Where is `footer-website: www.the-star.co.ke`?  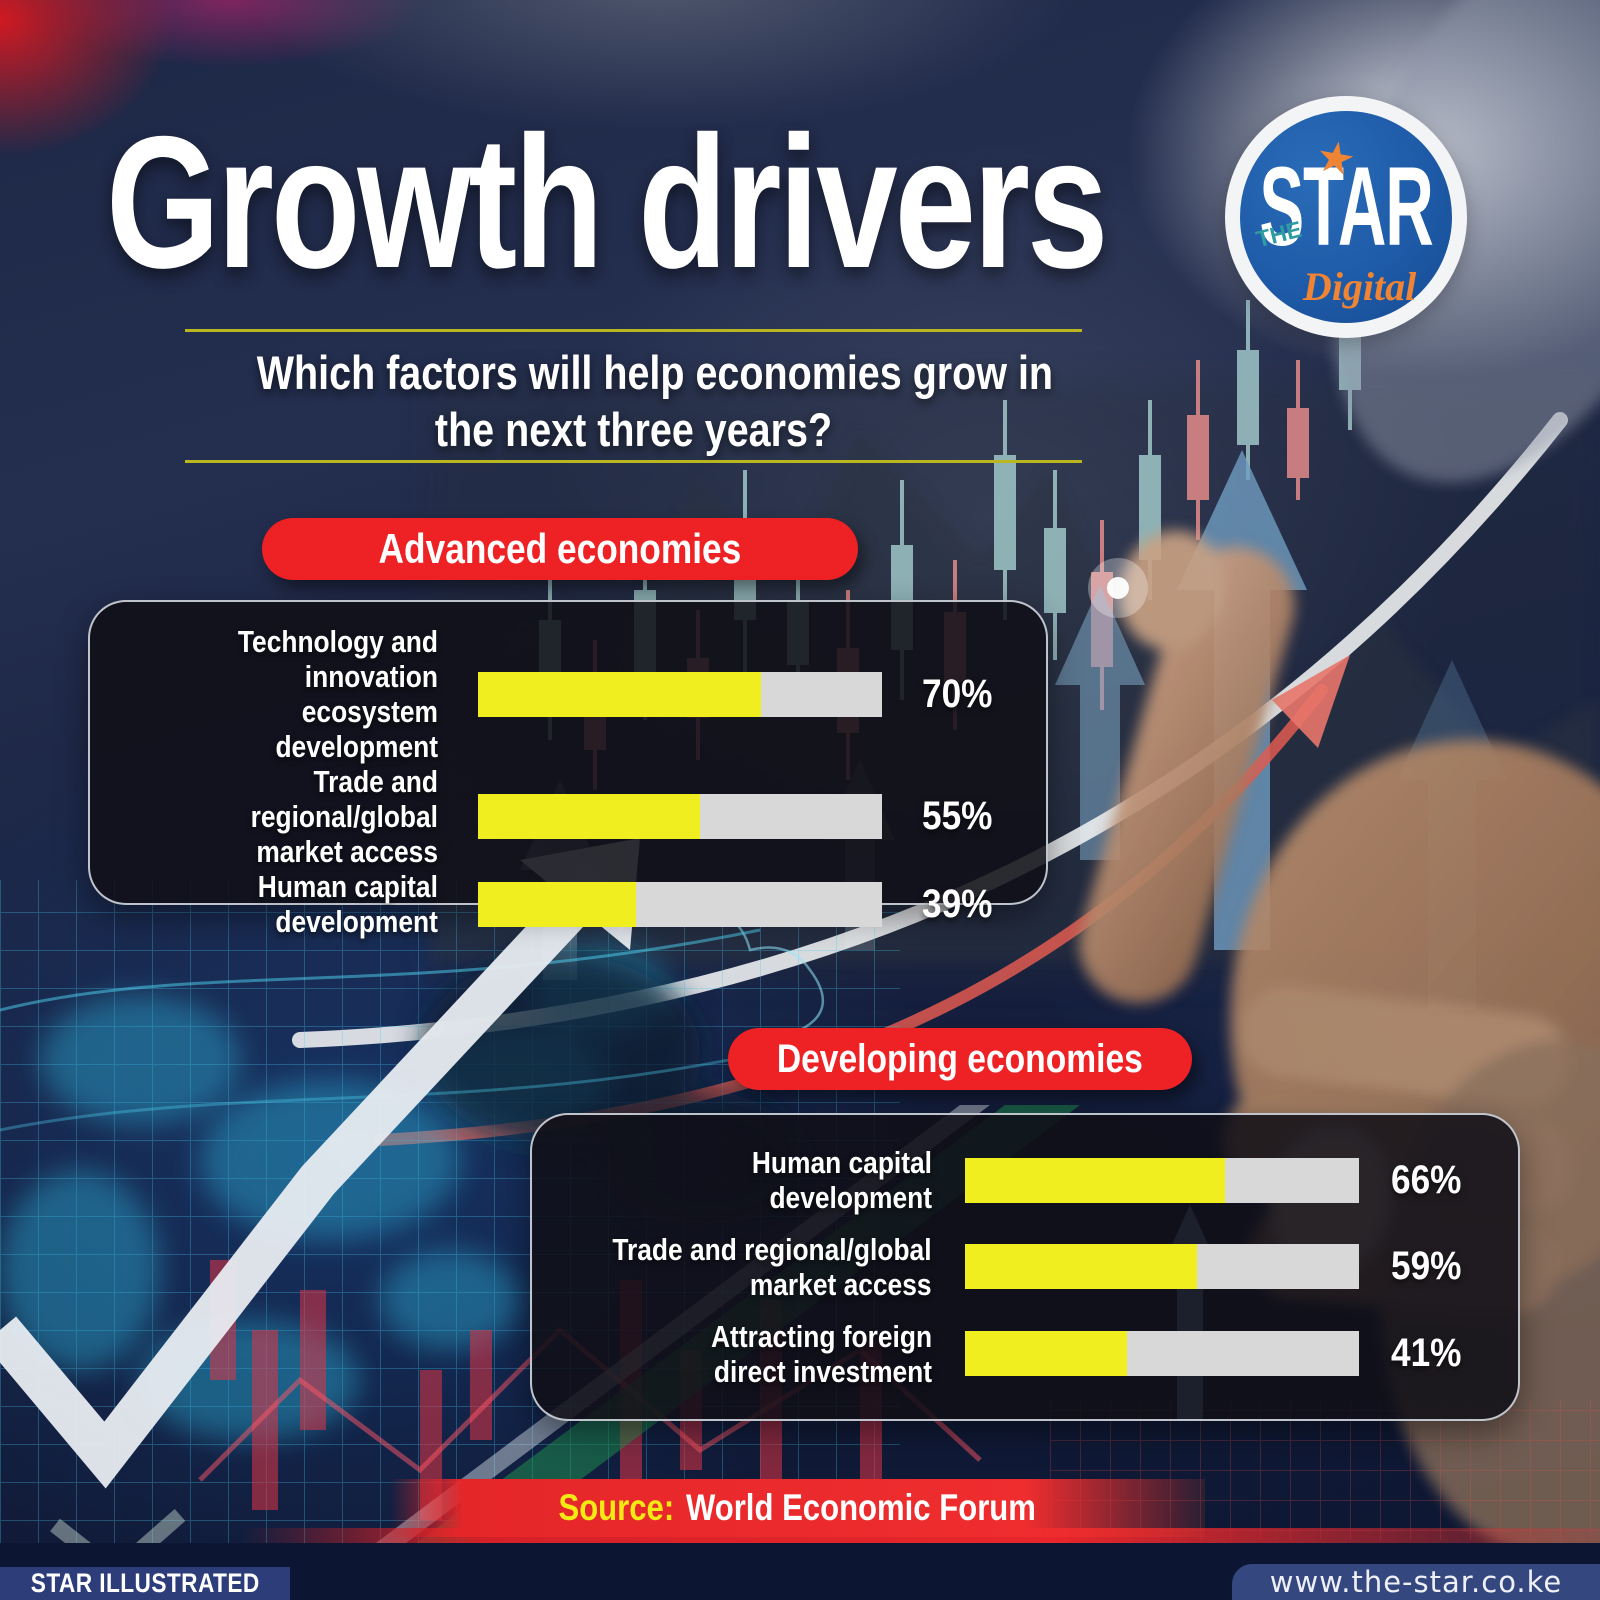 footer-website: www.the-star.co.ke is located at coordinates (1416, 1582).